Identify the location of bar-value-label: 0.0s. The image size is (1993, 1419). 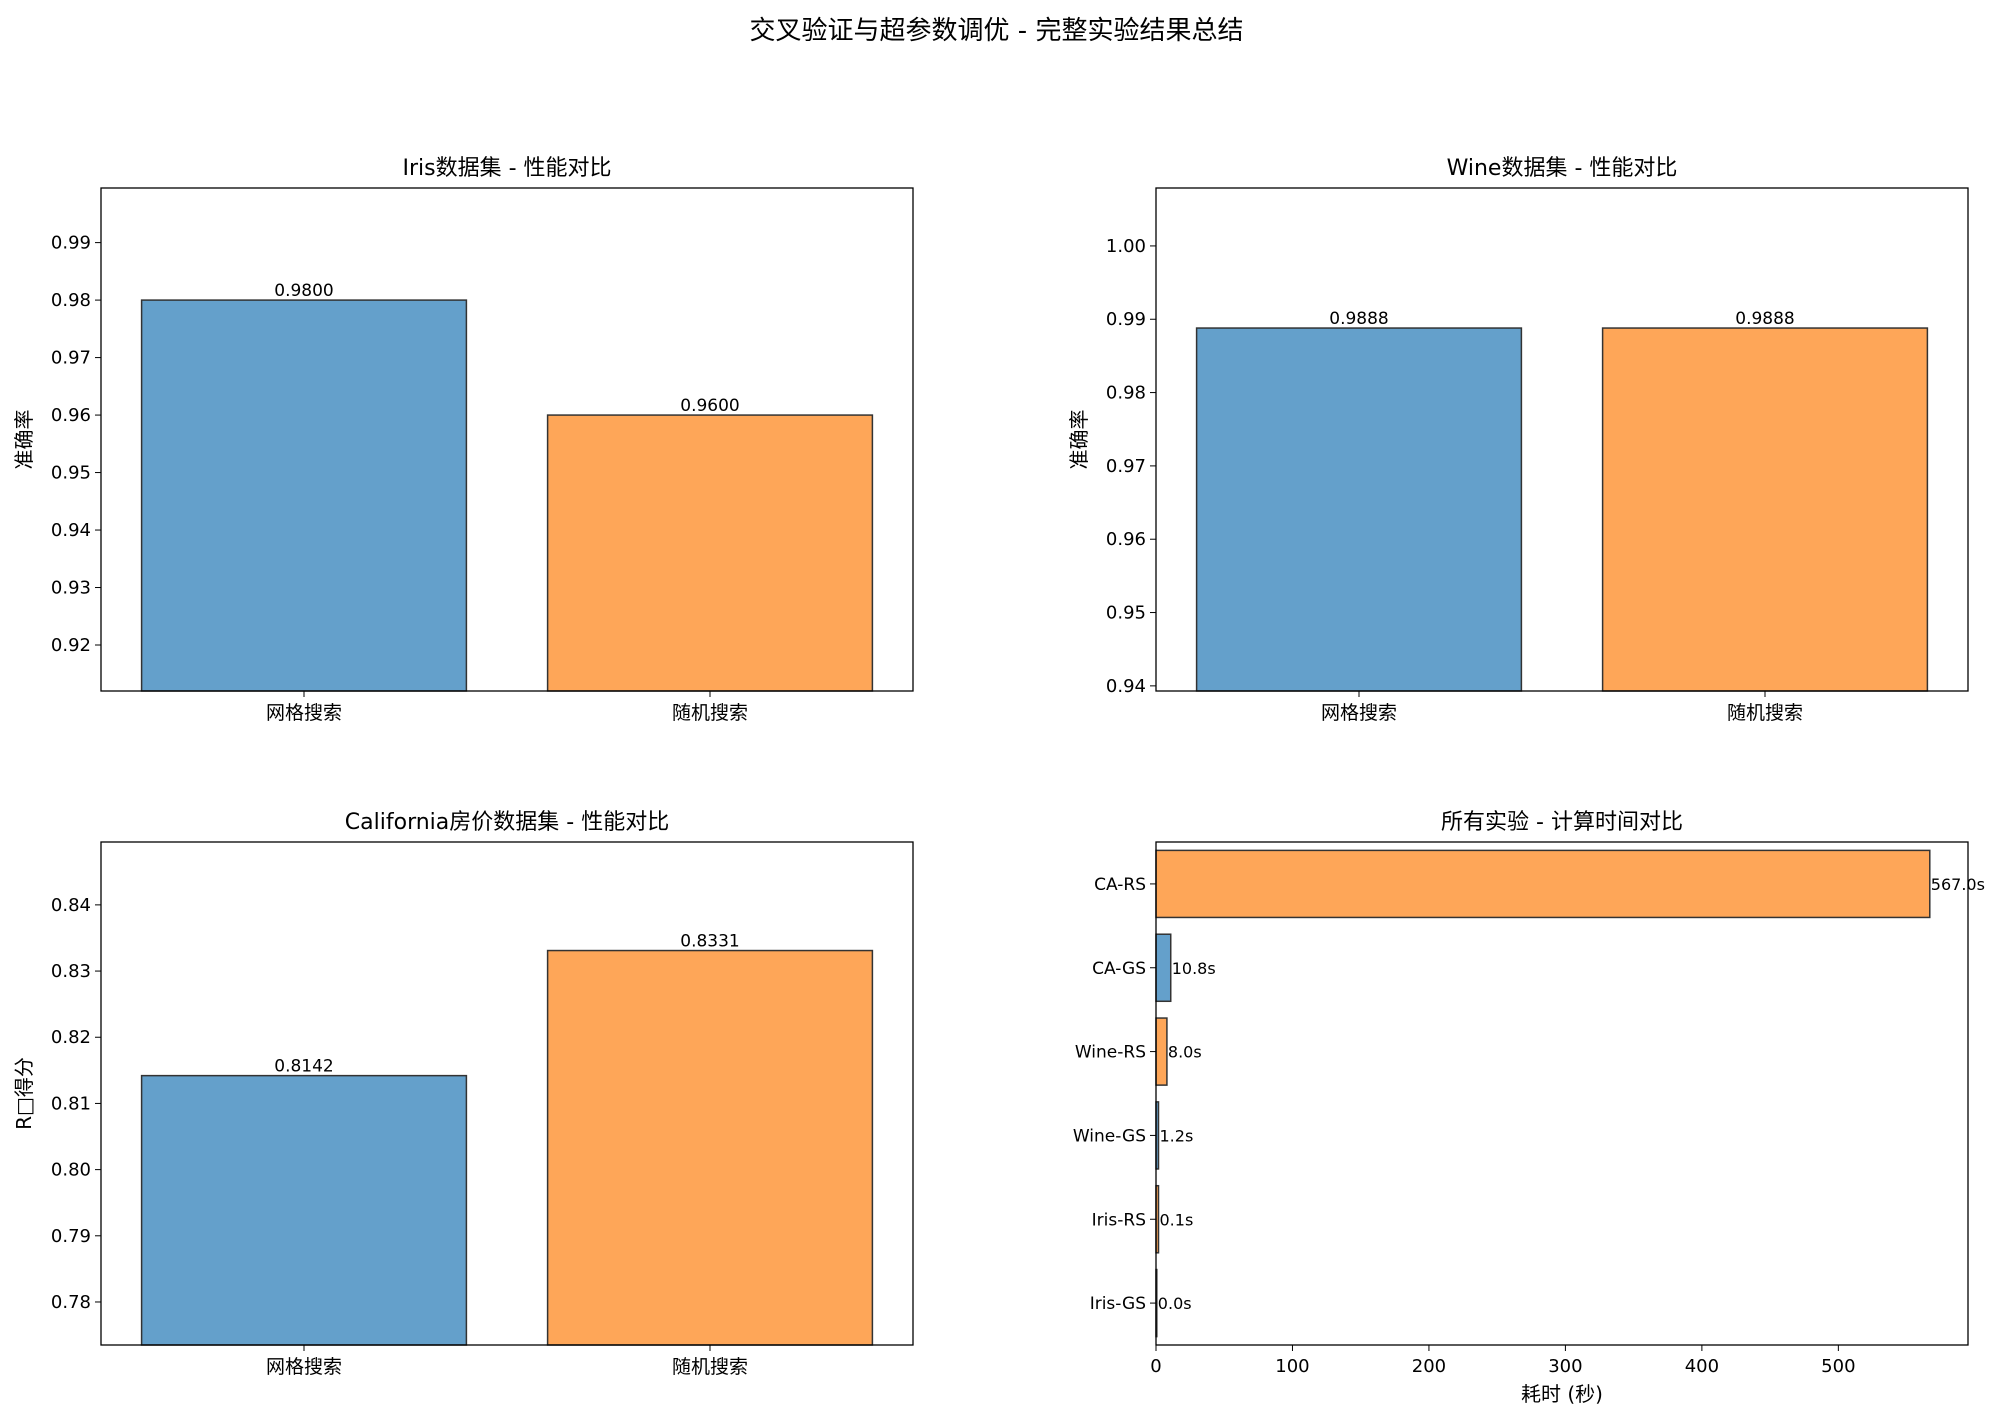
(1175, 1303).